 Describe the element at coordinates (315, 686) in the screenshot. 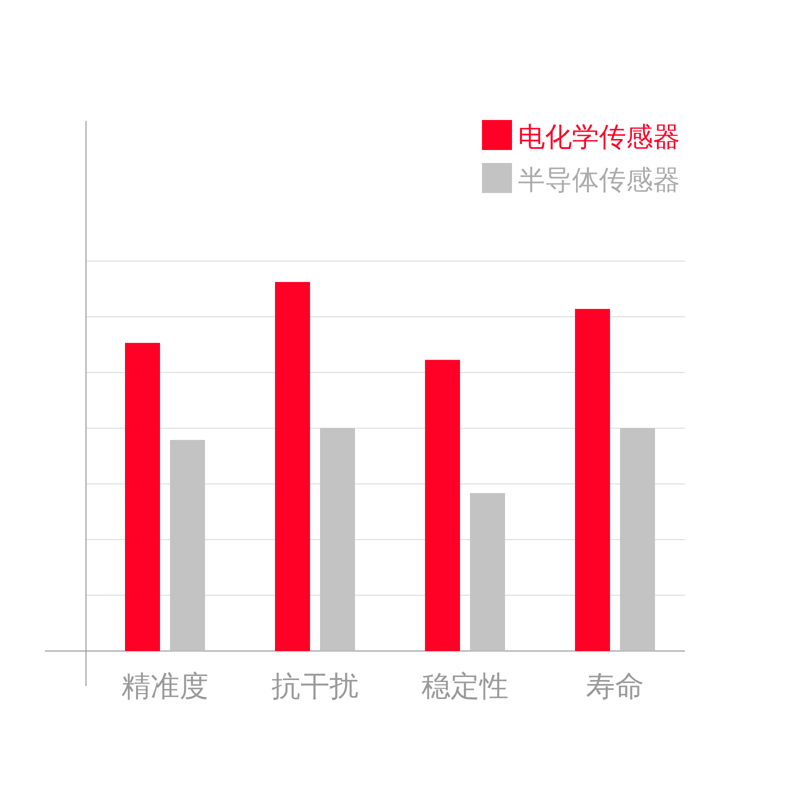

I see `x-tick-label: 抗干扰` at that location.